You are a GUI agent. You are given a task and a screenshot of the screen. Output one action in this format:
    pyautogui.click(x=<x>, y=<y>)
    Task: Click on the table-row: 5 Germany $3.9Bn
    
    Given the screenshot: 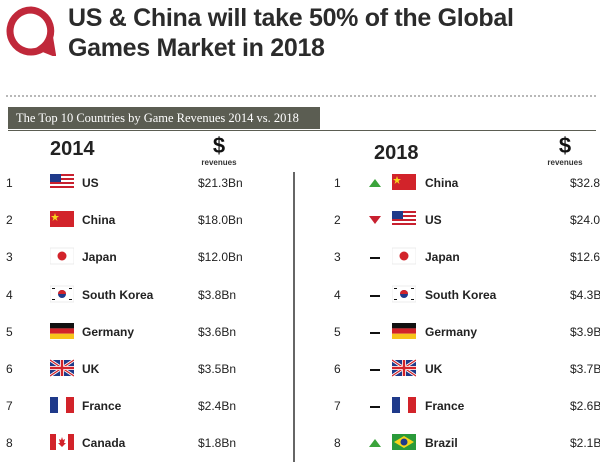 What is the action you would take?
    pyautogui.click(x=467, y=332)
    